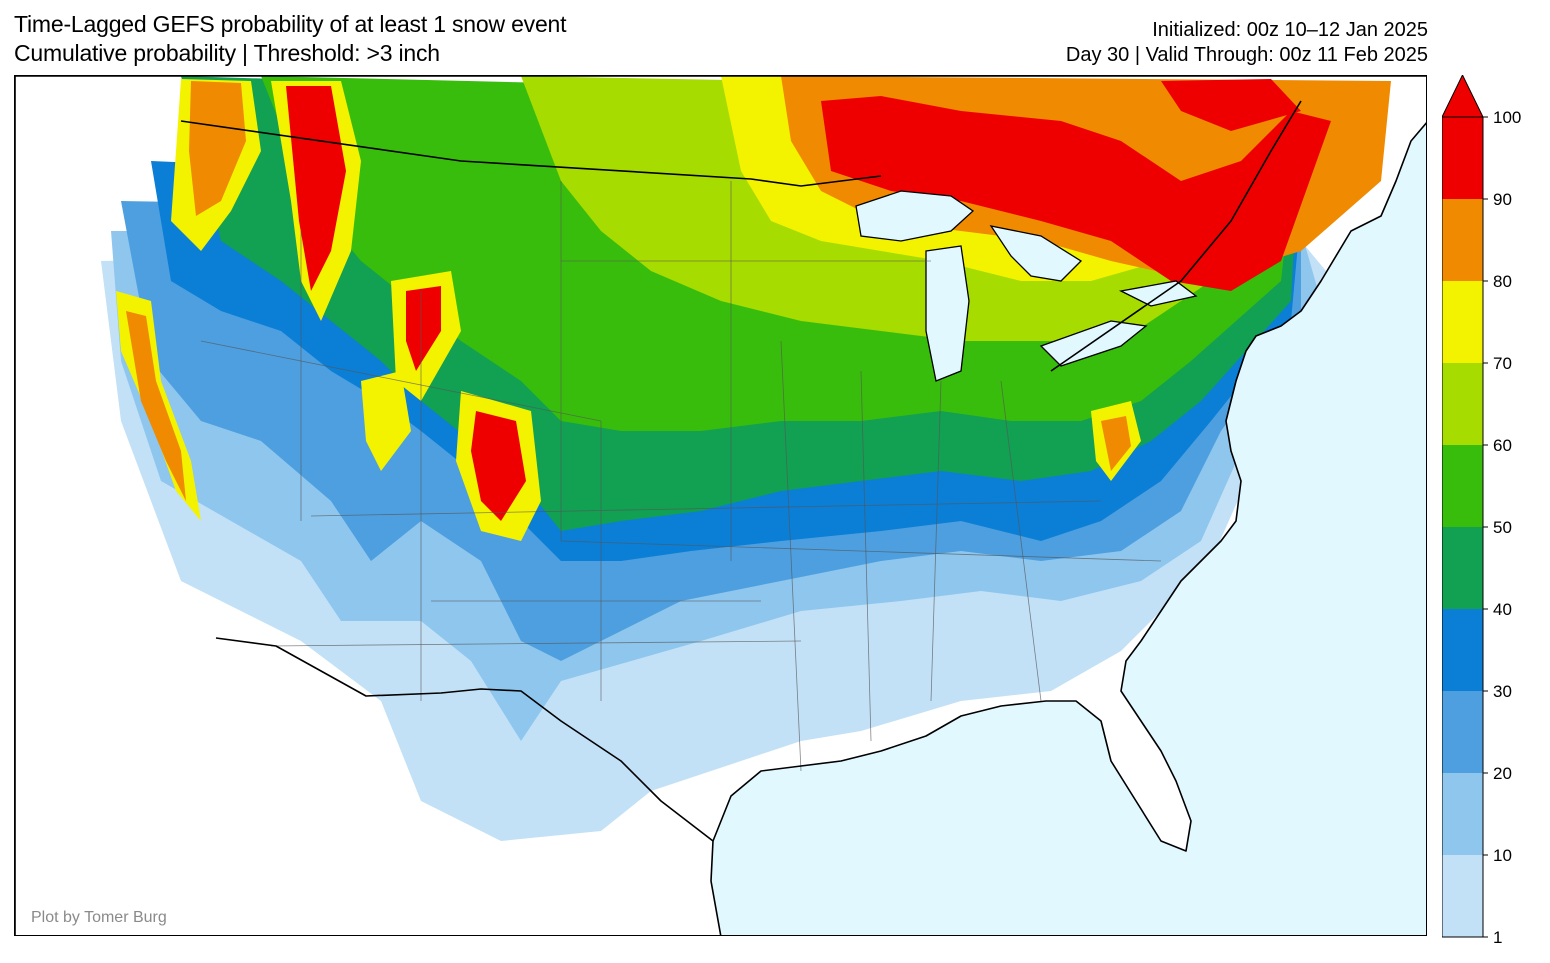  What do you see at coordinates (1290, 30) in the screenshot?
I see `initialized-label: Initialized: 00z 10–12 Jan 2025` at bounding box center [1290, 30].